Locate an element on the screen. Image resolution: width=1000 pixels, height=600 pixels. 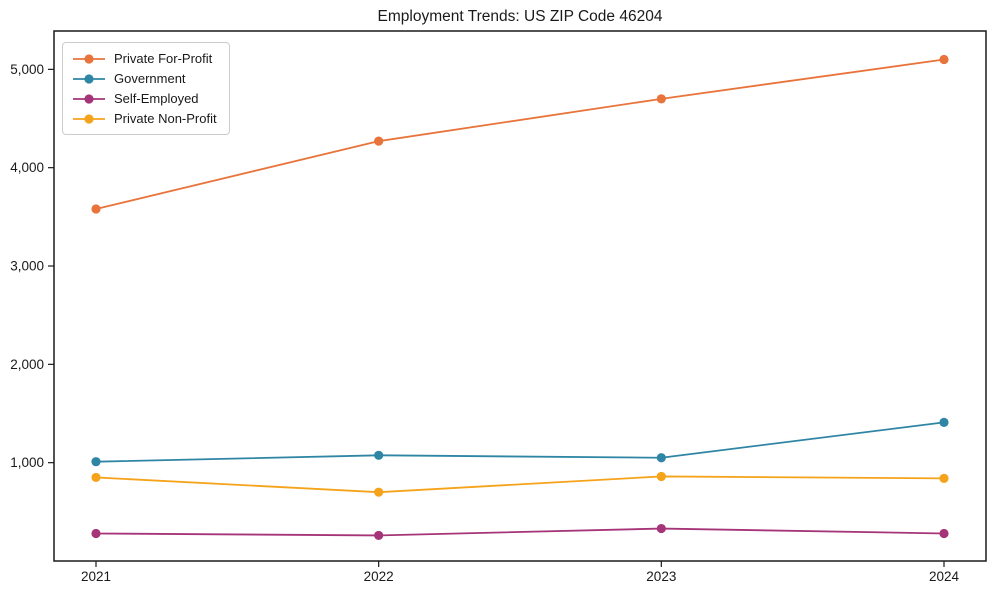
legend-item: Government is located at coordinates (144, 78).